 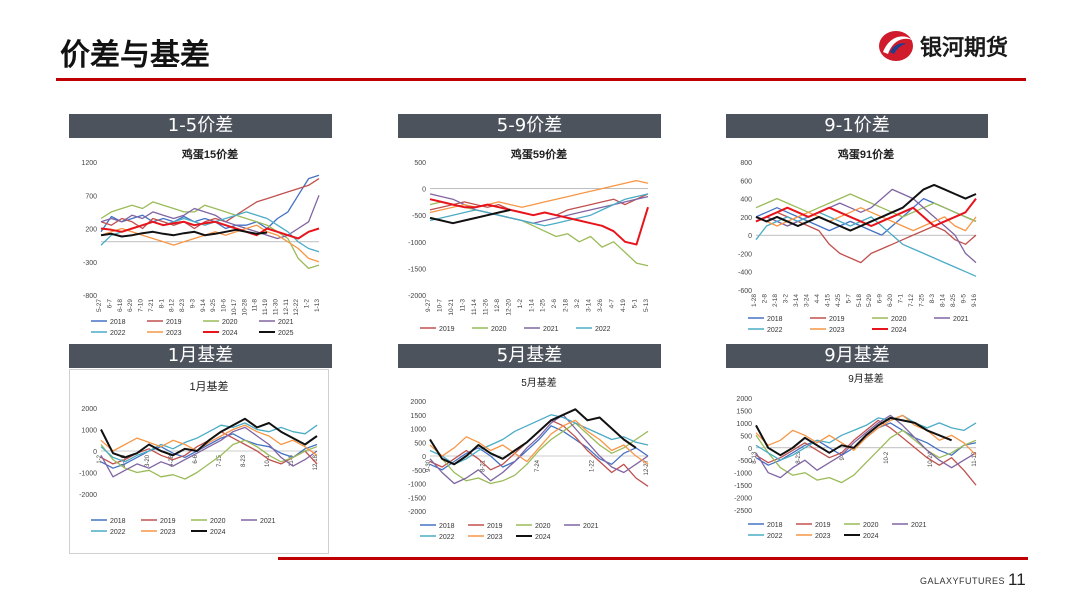 I want to click on y-tick-label: 800, so click(x=746, y=163).